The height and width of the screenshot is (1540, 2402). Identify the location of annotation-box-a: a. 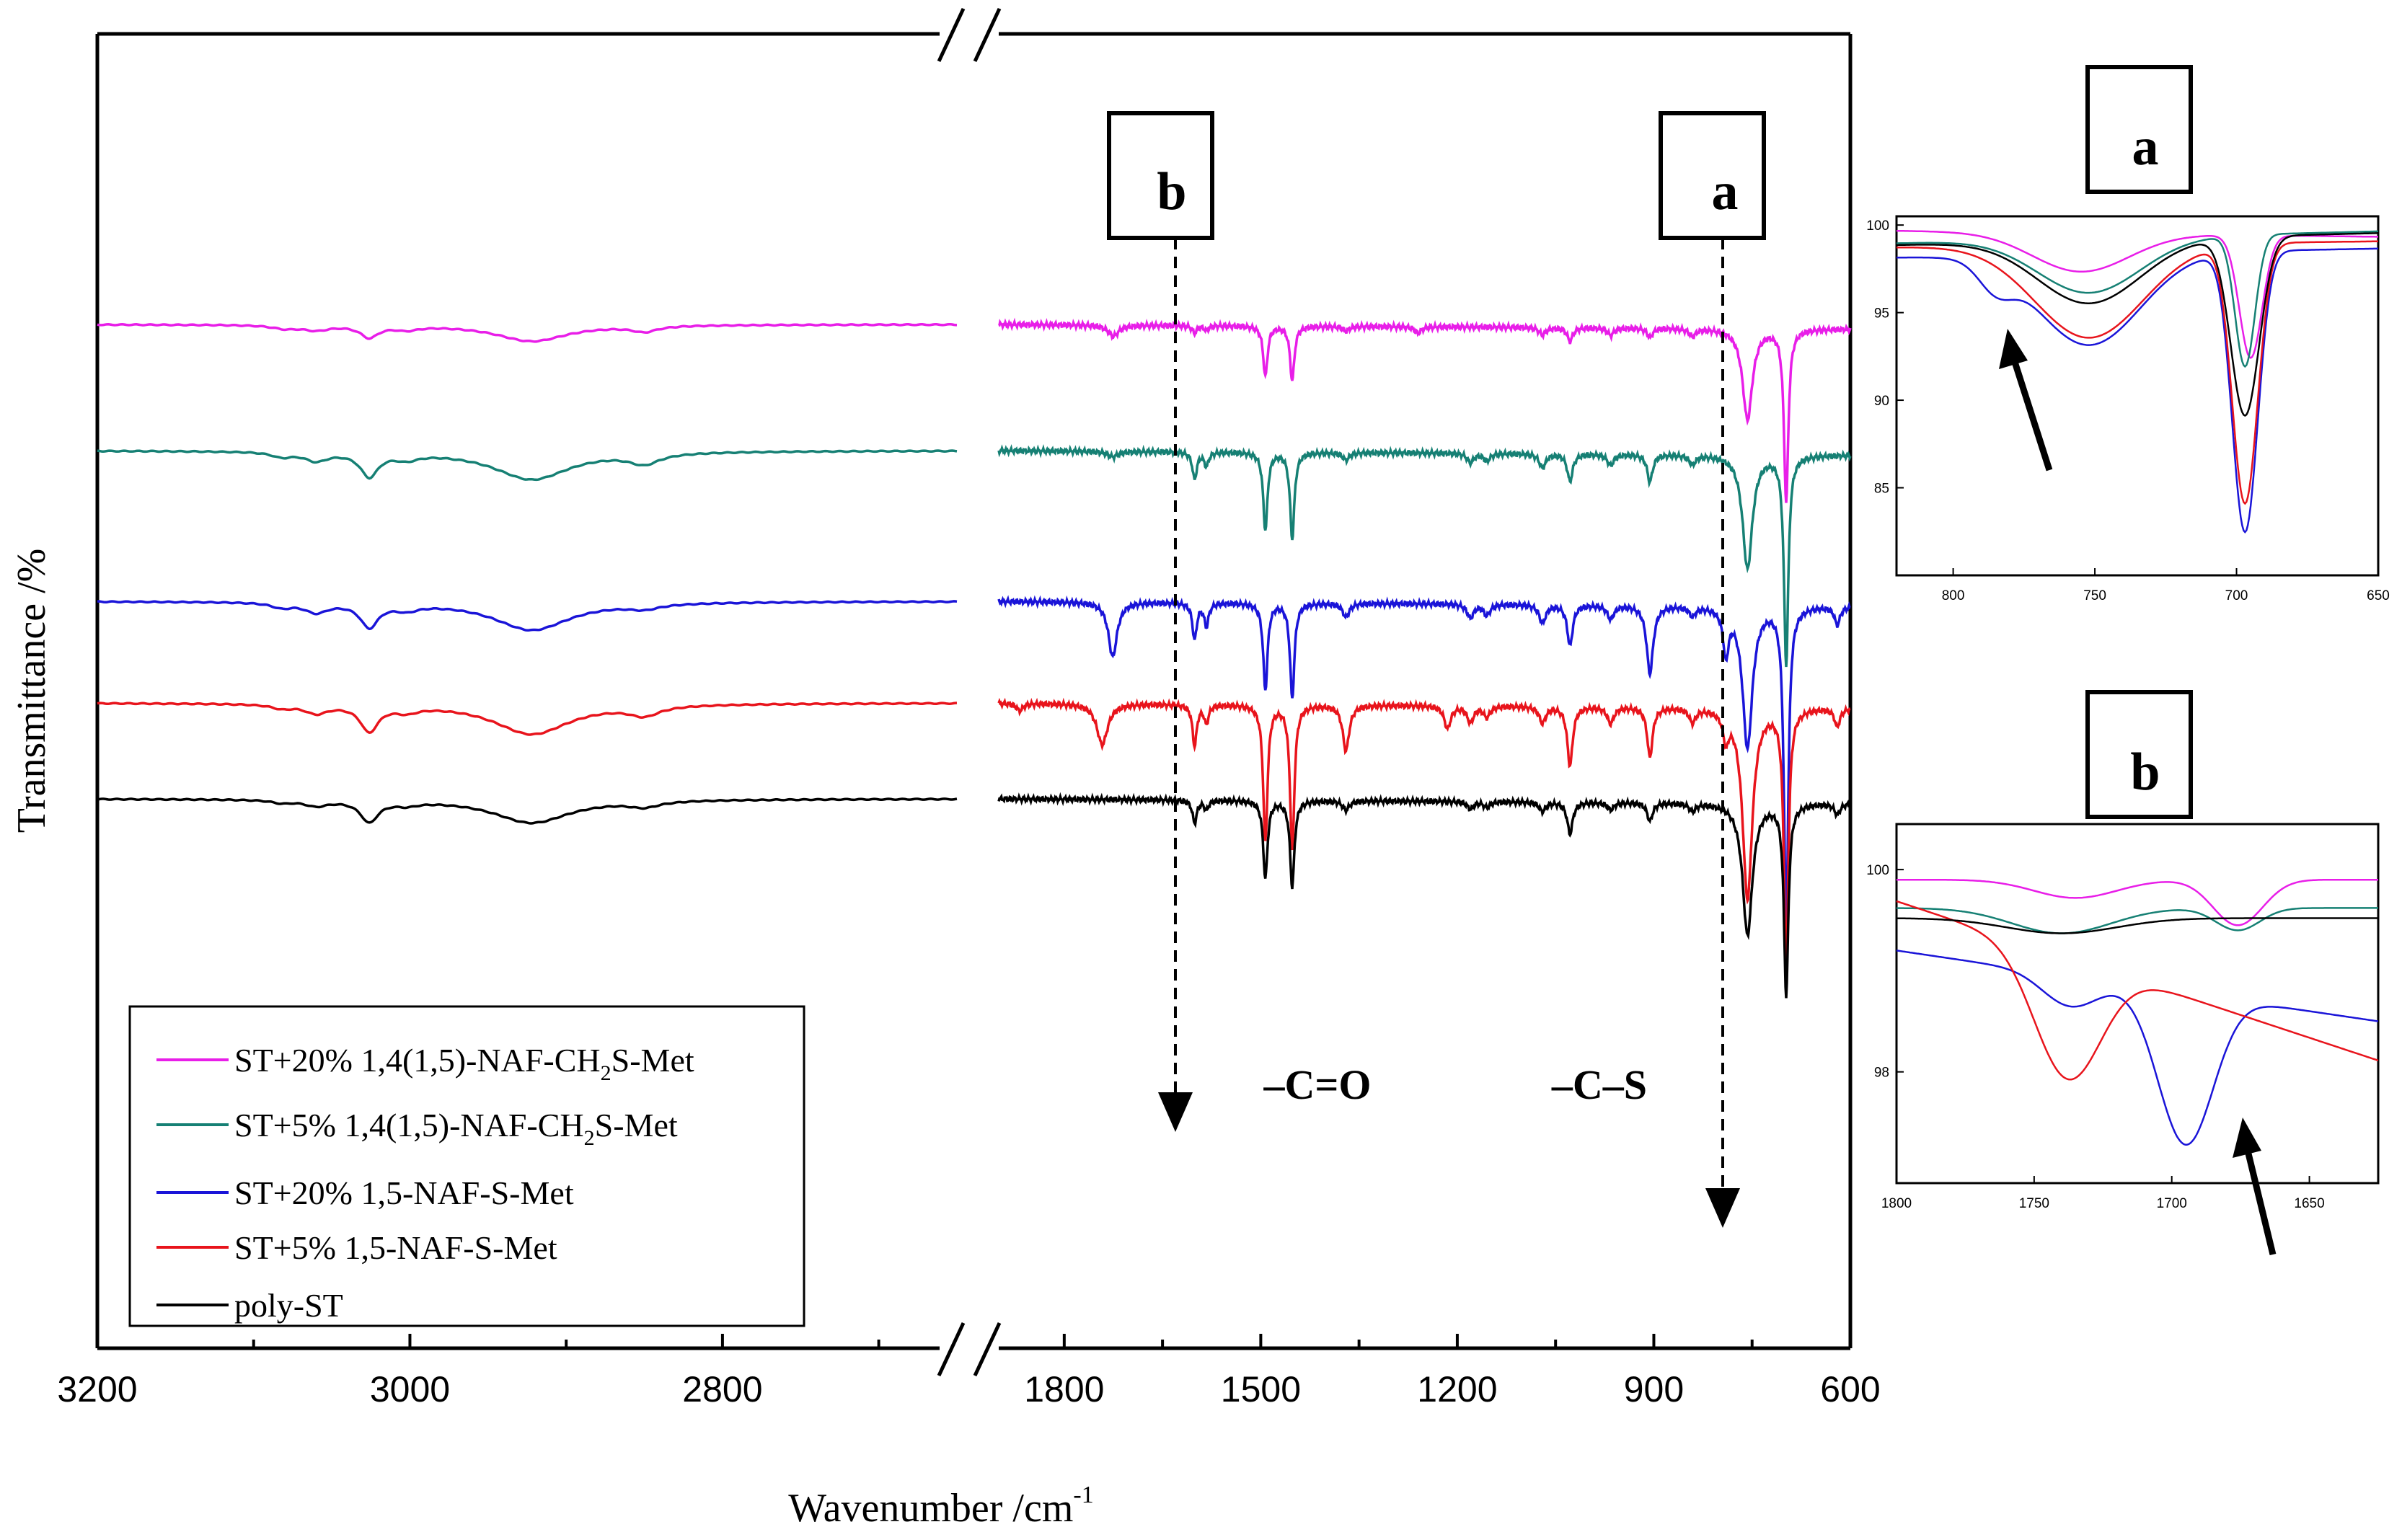
(1712, 175).